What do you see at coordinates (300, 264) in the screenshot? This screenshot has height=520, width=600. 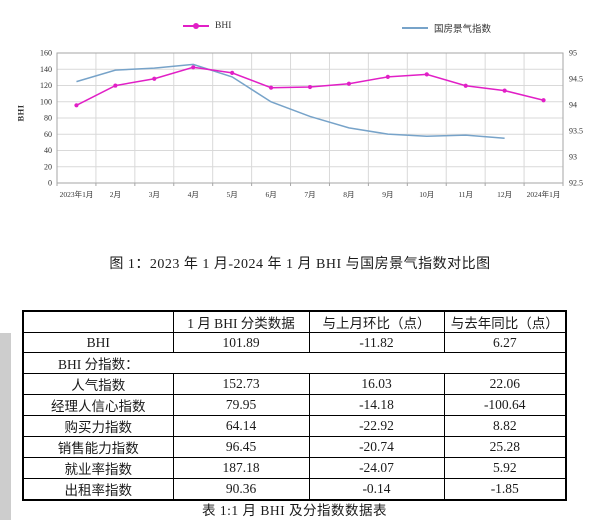 I see `figure-caption: 图 1：2023 年 1 月-2024 年 1 月 BHI 与国房景气指数对比图` at bounding box center [300, 264].